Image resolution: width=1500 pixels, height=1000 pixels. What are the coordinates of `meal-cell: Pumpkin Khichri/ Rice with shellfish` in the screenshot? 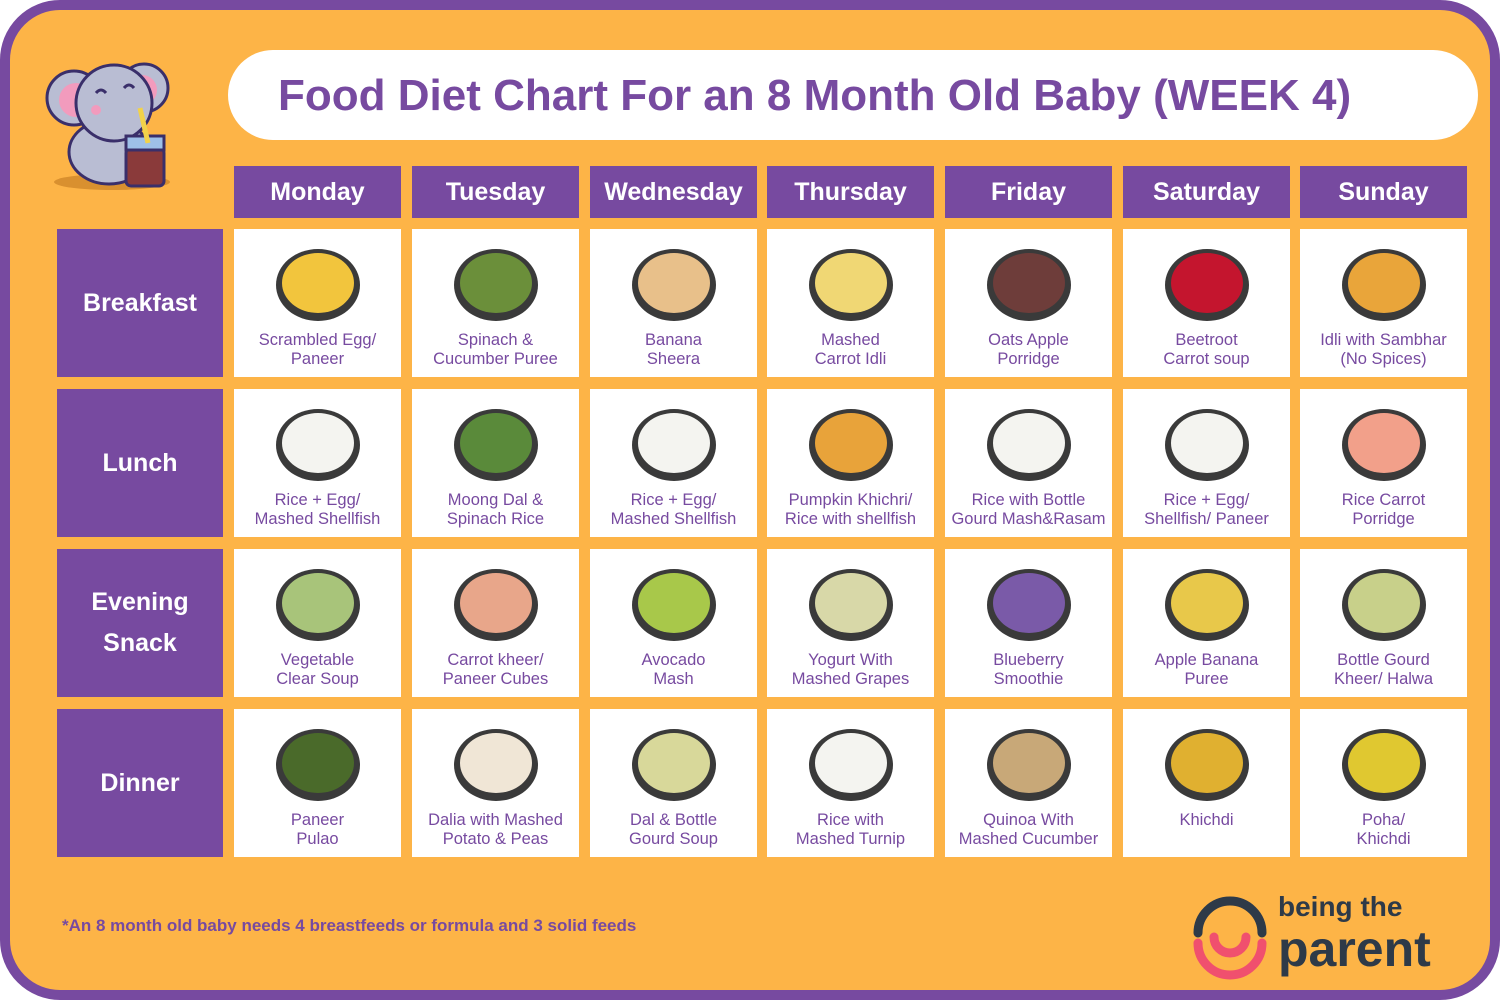 It's located at (850, 463).